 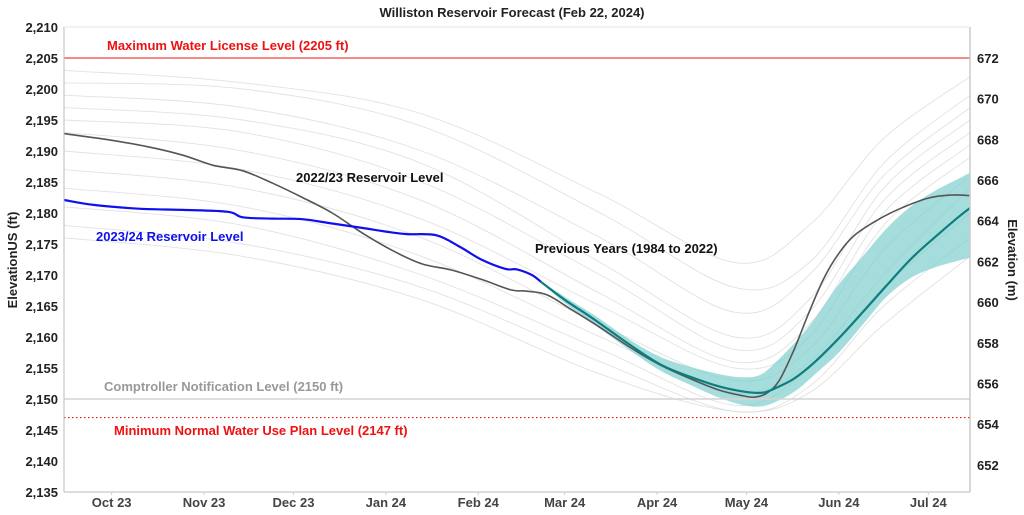 I want to click on label-previous-years: Previous Years (1984 to 2022), so click(x=626, y=248).